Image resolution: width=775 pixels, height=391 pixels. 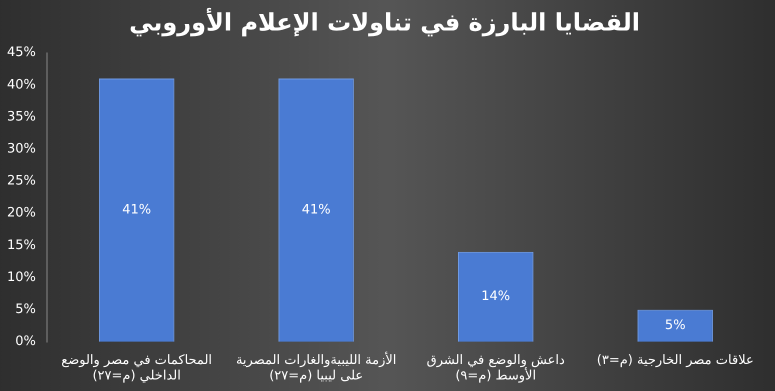 I want to click on chart-title: القضايا البارزة في تناولات الإعلام الأوروبي, so click(x=384, y=22).